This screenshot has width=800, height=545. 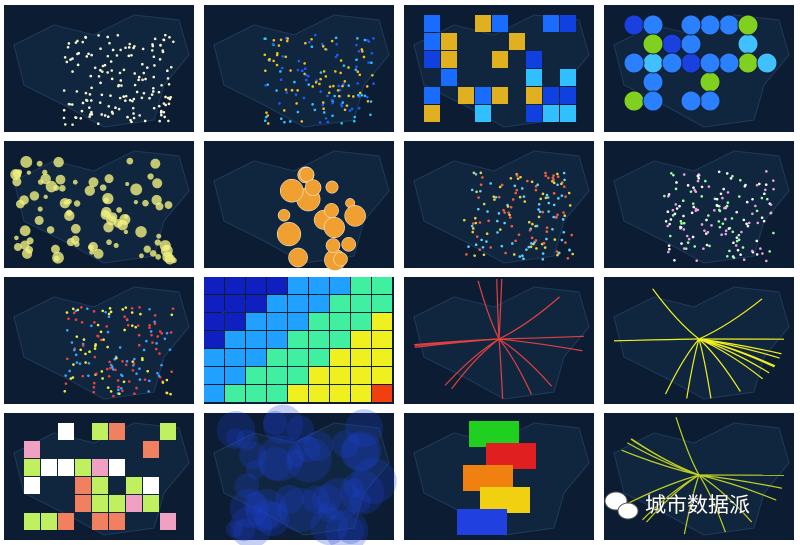 What do you see at coordinates (499, 68) in the screenshot?
I see `map-tile` at bounding box center [499, 68].